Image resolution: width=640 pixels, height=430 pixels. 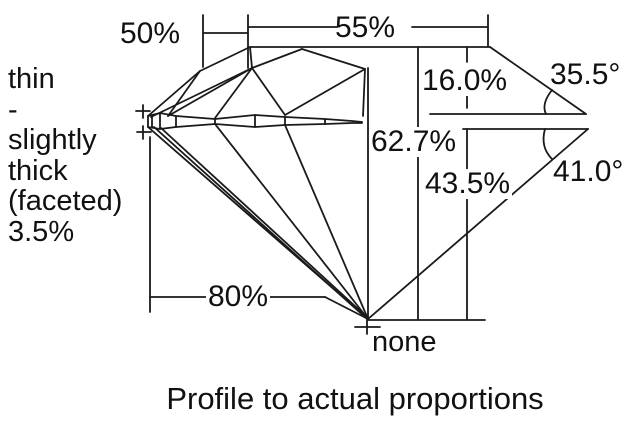 I want to click on girdle-line-thin: thin, so click(x=31, y=79).